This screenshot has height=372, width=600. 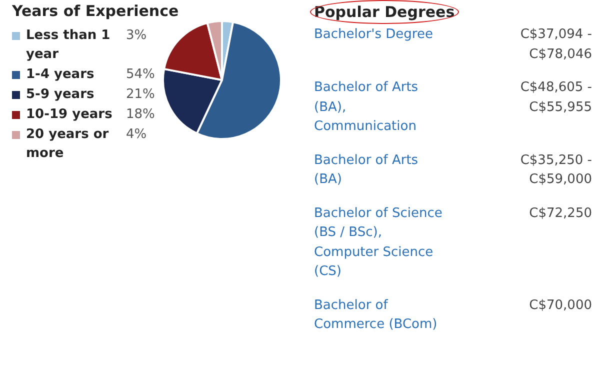 I want to click on data-label: 3%, so click(x=136, y=36).